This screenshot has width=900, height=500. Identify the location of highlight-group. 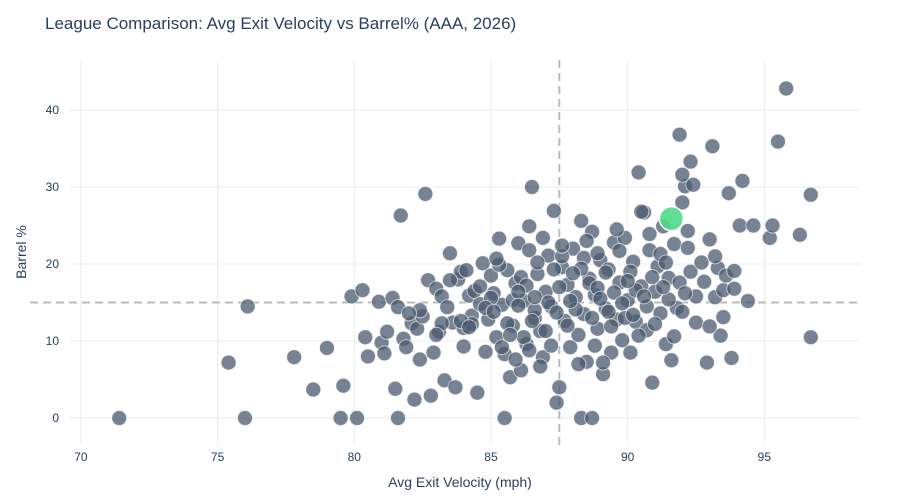
(671, 218).